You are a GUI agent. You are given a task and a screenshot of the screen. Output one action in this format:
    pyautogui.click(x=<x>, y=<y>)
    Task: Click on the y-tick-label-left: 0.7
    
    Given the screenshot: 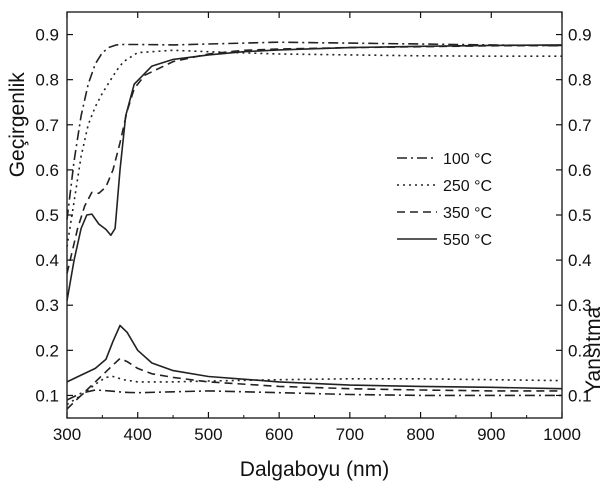 What is the action you would take?
    pyautogui.click(x=47, y=125)
    